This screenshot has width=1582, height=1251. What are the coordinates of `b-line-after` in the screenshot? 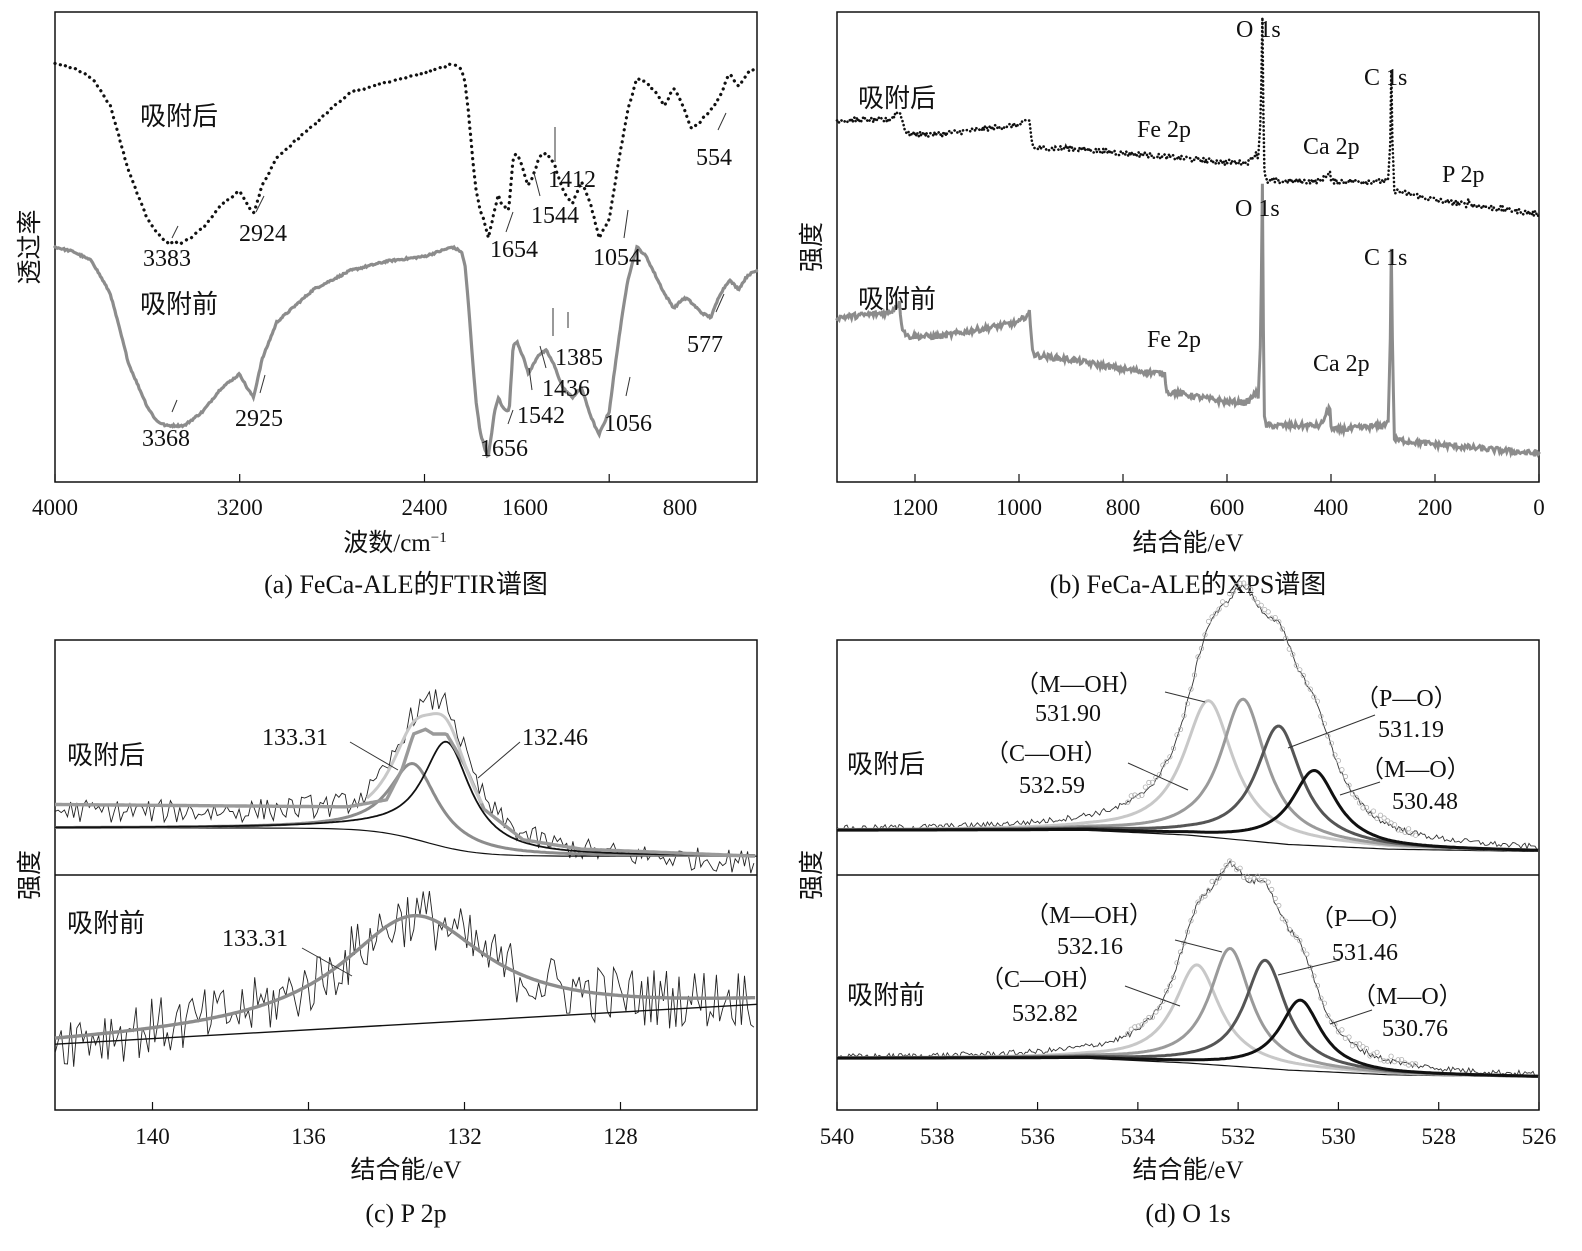 It's located at (1188, 118).